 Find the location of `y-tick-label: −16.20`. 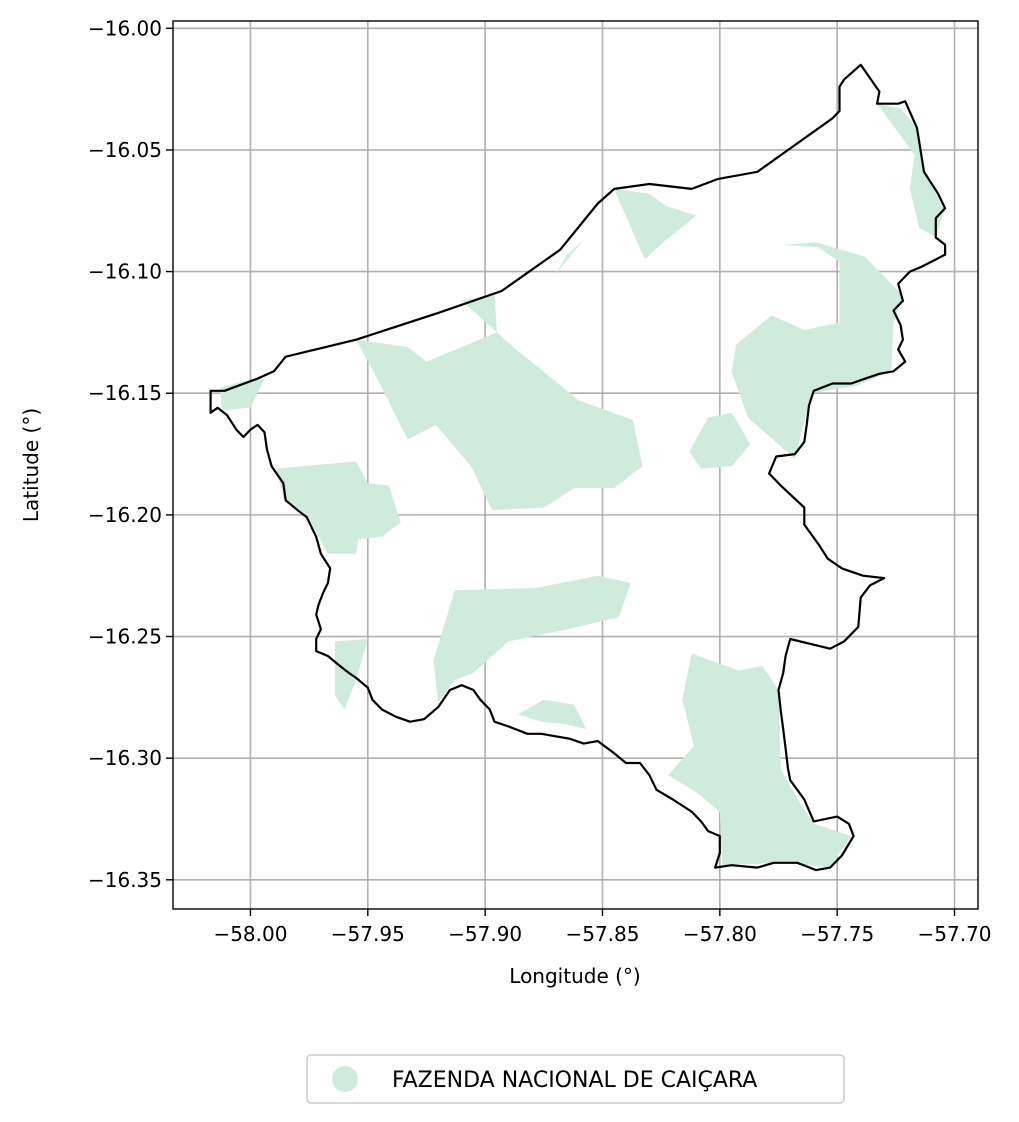

y-tick-label: −16.20 is located at coordinates (125, 515).